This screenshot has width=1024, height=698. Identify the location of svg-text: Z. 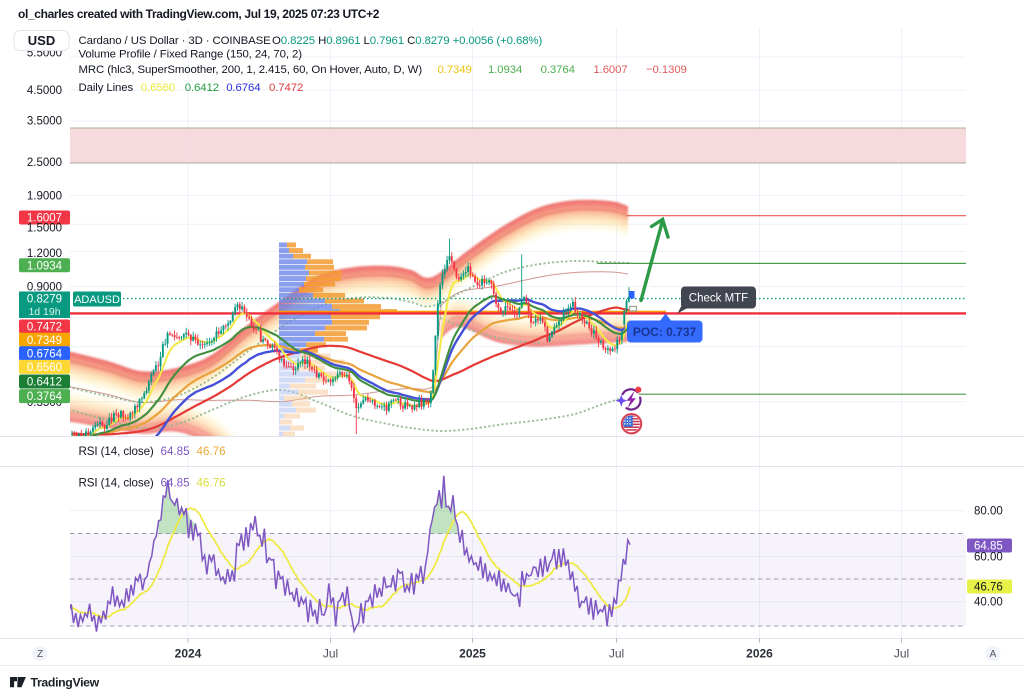
(40, 654).